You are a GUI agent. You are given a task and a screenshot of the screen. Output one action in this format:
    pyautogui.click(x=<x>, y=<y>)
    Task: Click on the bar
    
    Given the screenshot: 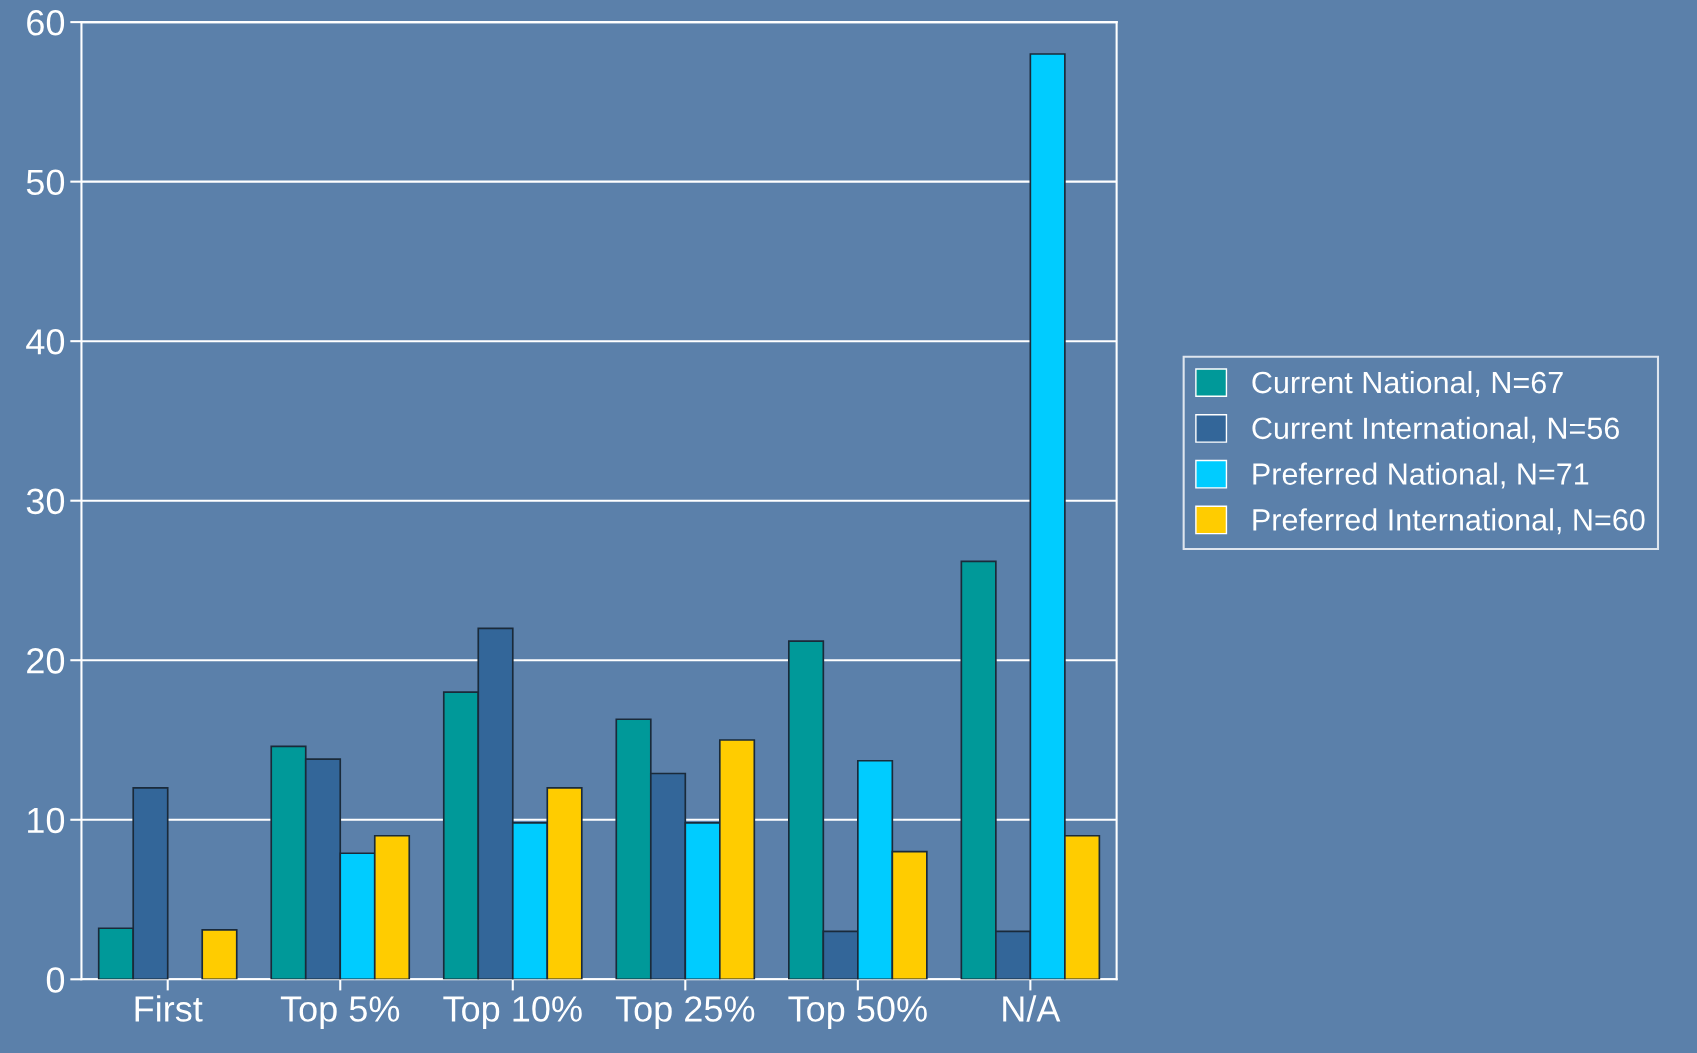 What is the action you would take?
    pyautogui.click(x=219, y=954)
    